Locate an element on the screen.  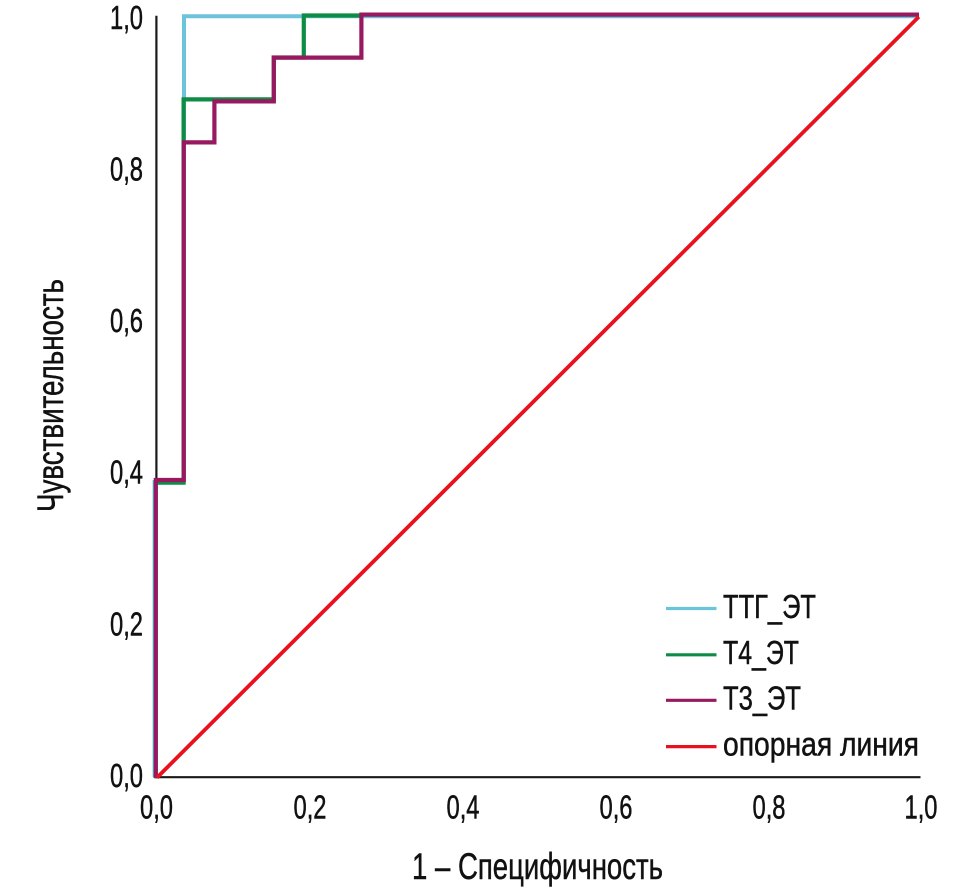
svg-text: Т3_ЭТ is located at coordinates (762, 698).